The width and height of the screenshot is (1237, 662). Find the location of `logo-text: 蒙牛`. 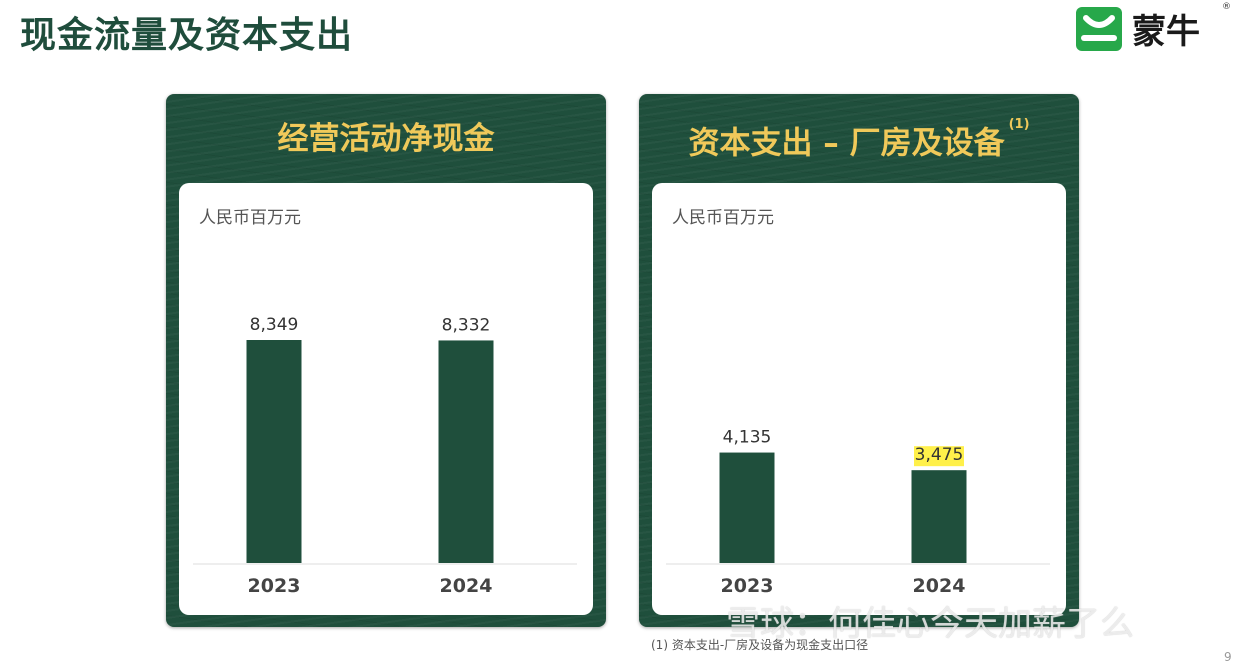

logo-text: 蒙牛 is located at coordinates (1166, 32).